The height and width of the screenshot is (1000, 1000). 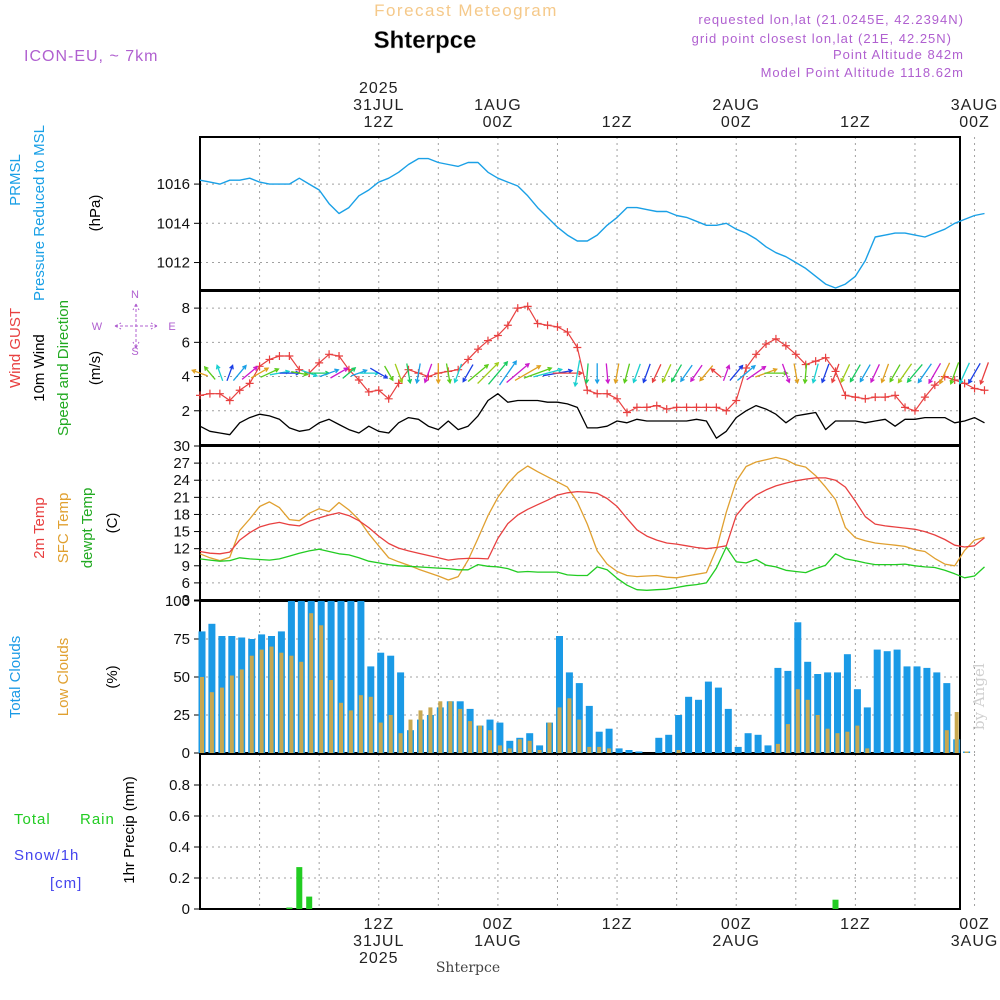 I want to click on sfc-temp-label: SFC Temp, so click(x=63, y=528).